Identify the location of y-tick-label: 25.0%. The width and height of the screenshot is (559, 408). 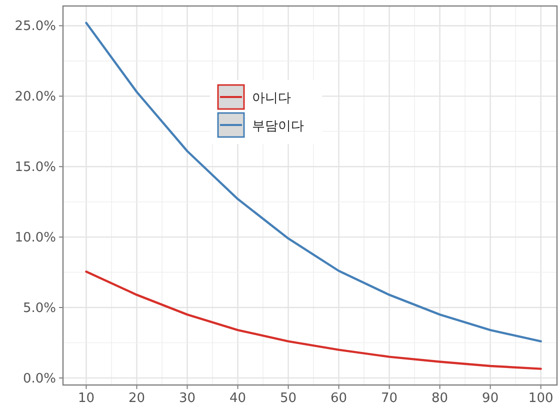
(35, 26).